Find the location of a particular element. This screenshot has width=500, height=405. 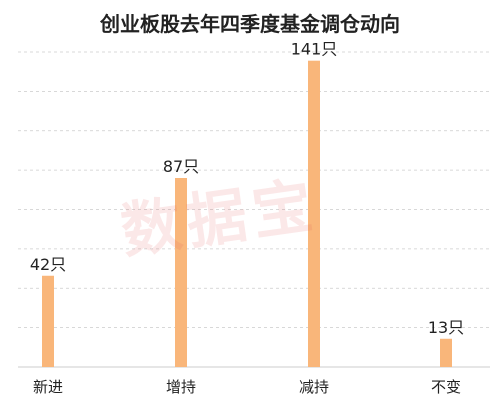

x-tick-label-2: 增持 is located at coordinates (181, 387).